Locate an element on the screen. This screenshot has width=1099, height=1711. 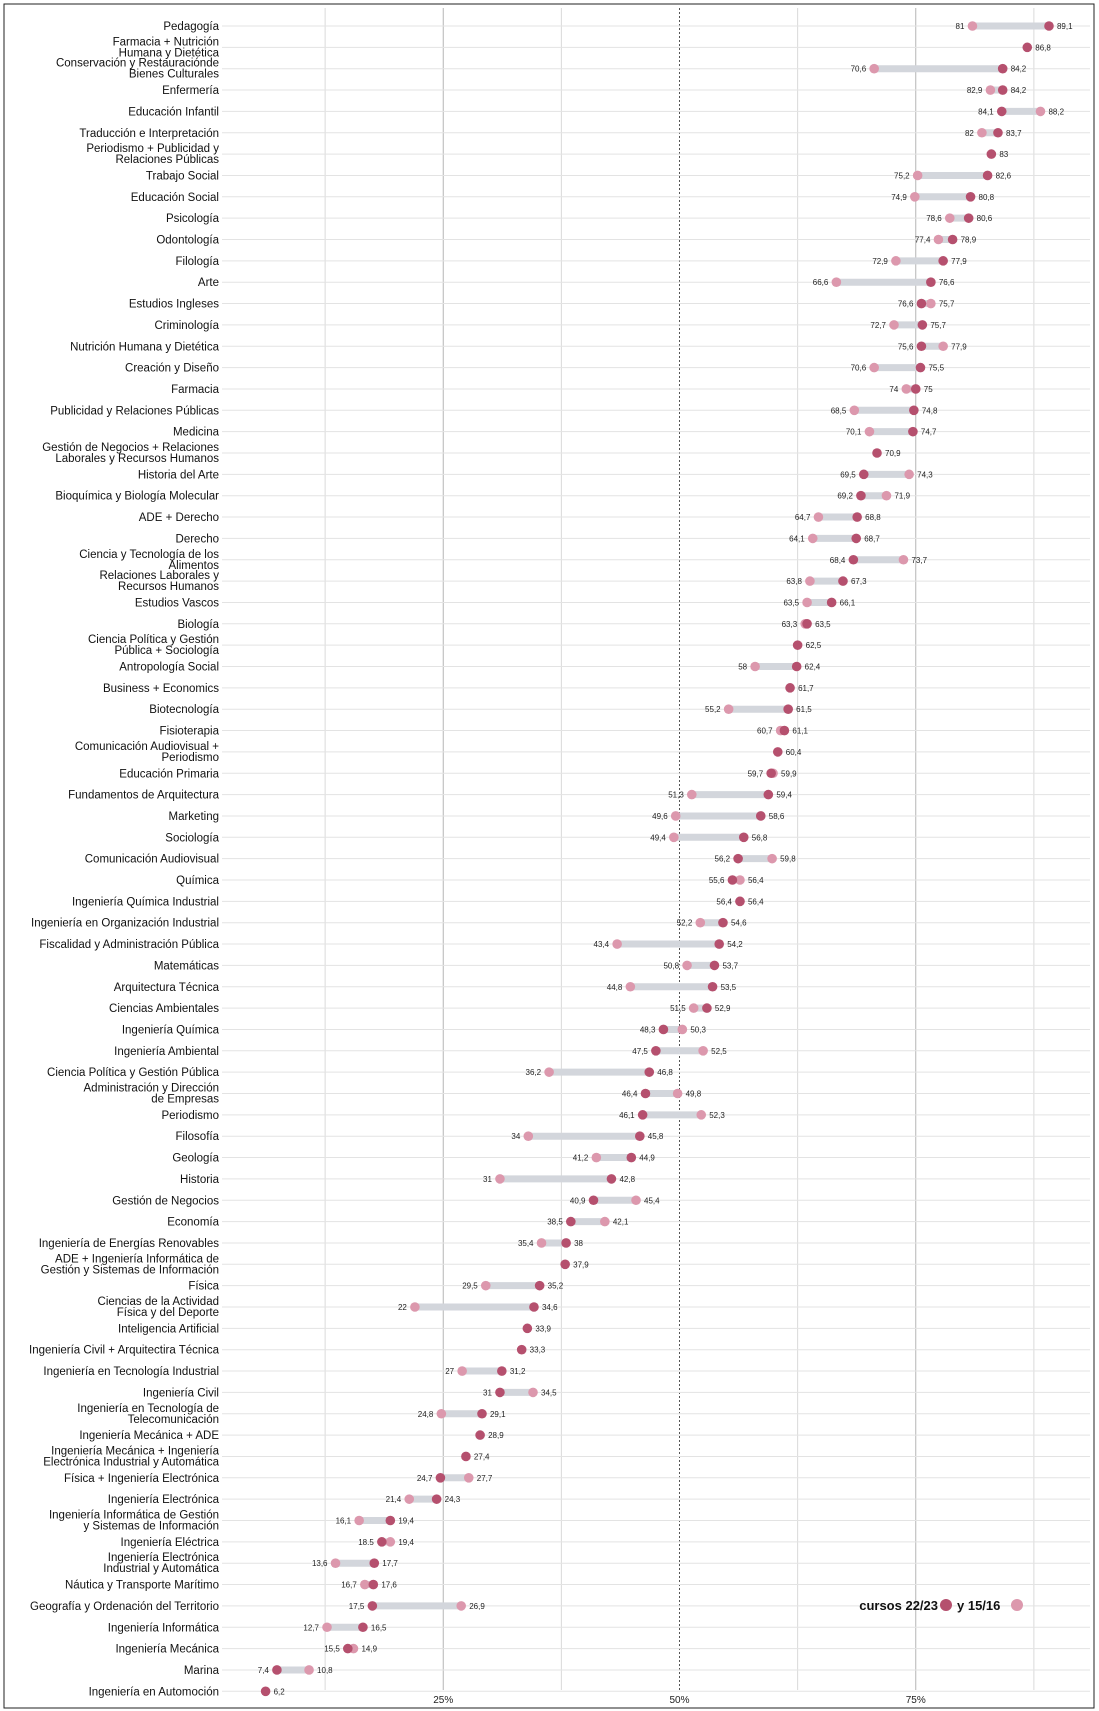
dumbbell-row: Odontología 78,9 77,4 is located at coordinates (623, 241).